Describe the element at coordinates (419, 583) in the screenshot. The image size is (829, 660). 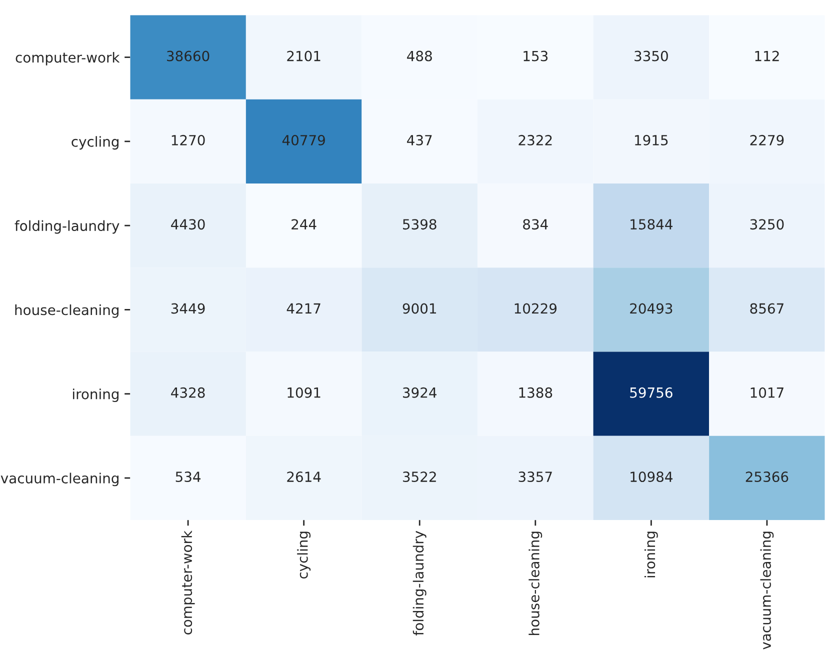
I see `x-tick-label: folding-laundry` at that location.